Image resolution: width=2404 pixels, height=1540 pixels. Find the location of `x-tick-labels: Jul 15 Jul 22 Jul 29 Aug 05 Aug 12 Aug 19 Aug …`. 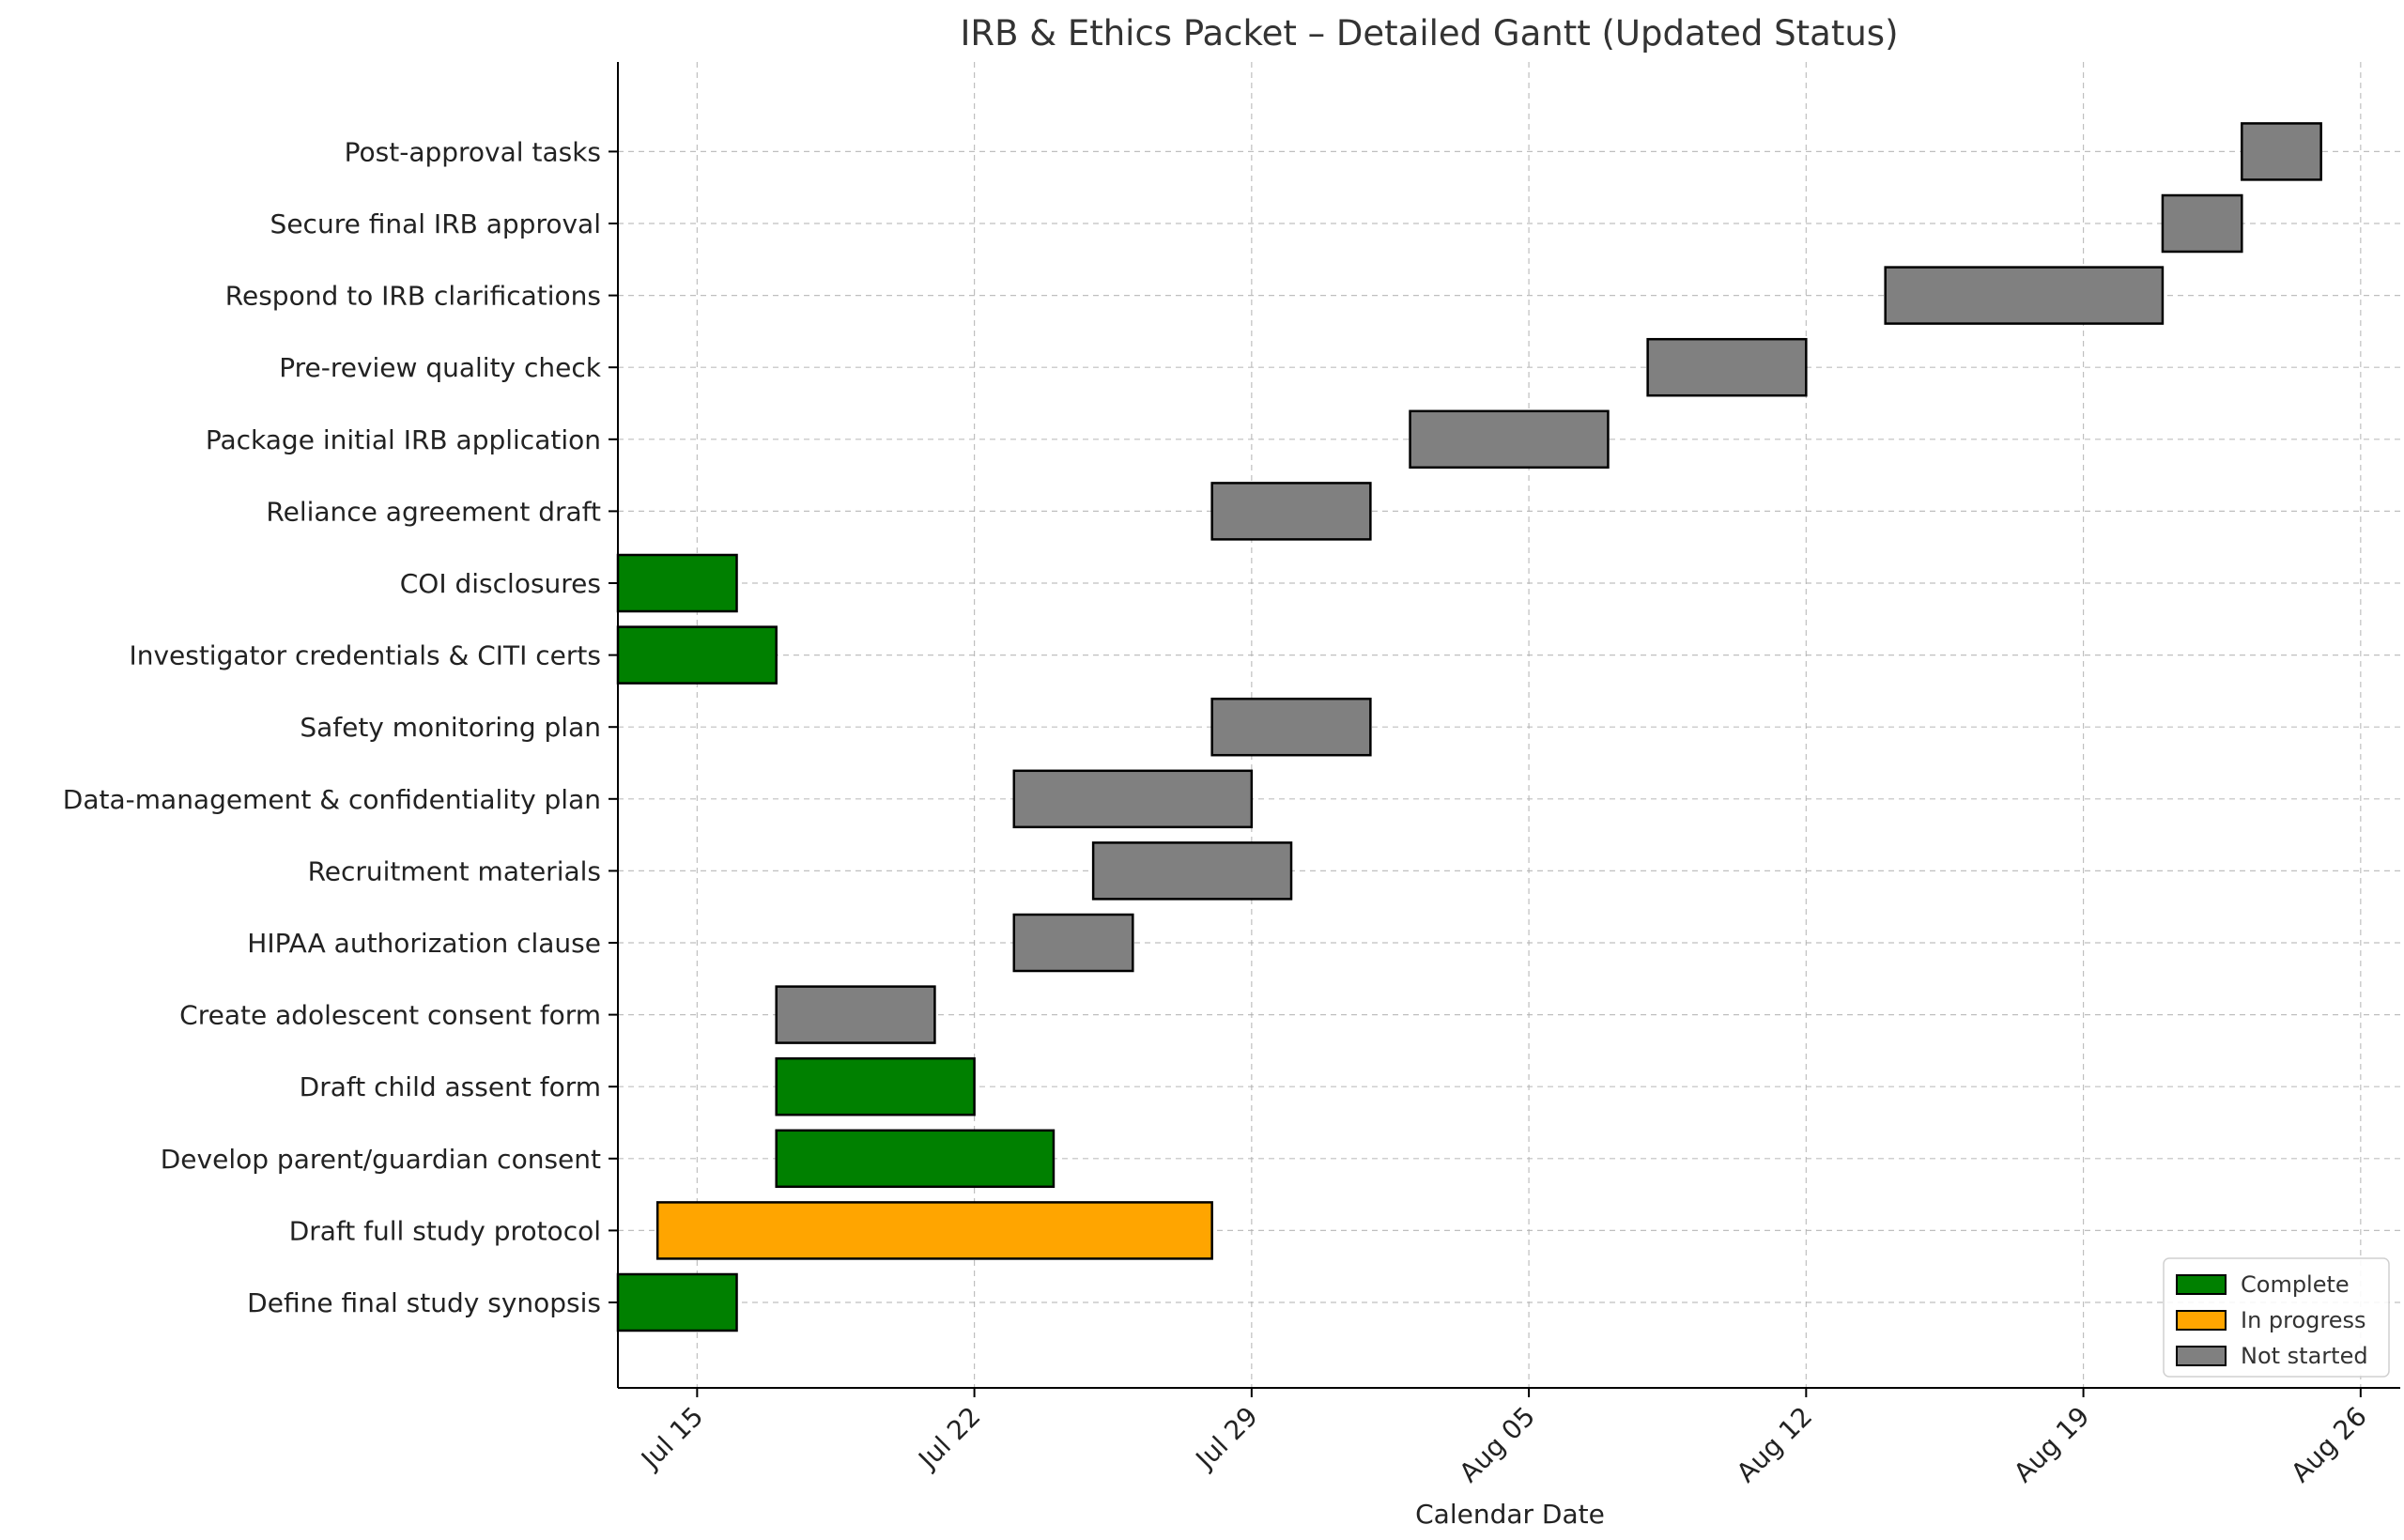

x-tick-labels: Jul 15 Jul 22 Jul 29 Aug 05 Aug 12 Aug 19 Aug … is located at coordinates (1503, 1444).